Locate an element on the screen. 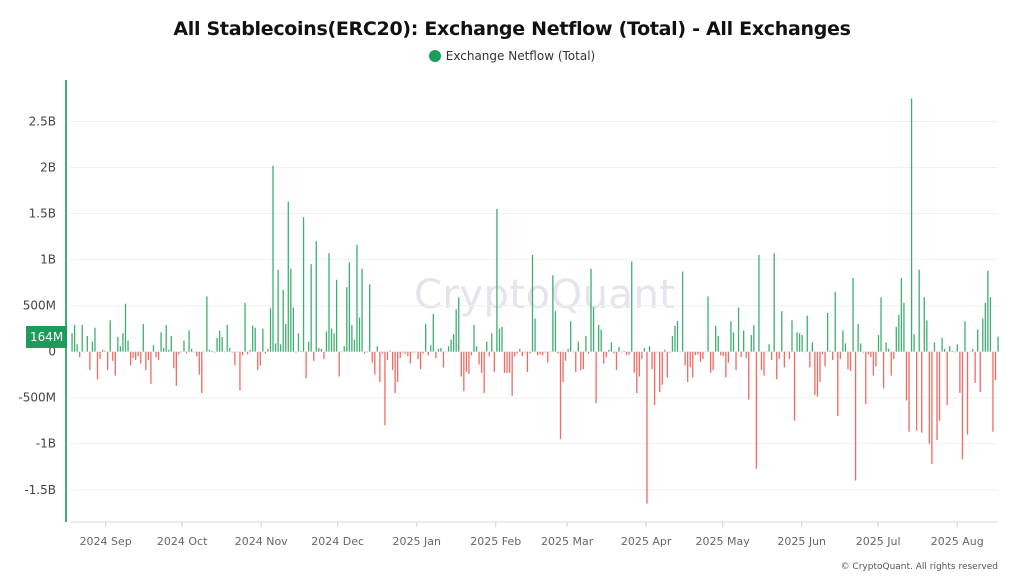  y-tick-label: 1.5B is located at coordinates (42, 214).